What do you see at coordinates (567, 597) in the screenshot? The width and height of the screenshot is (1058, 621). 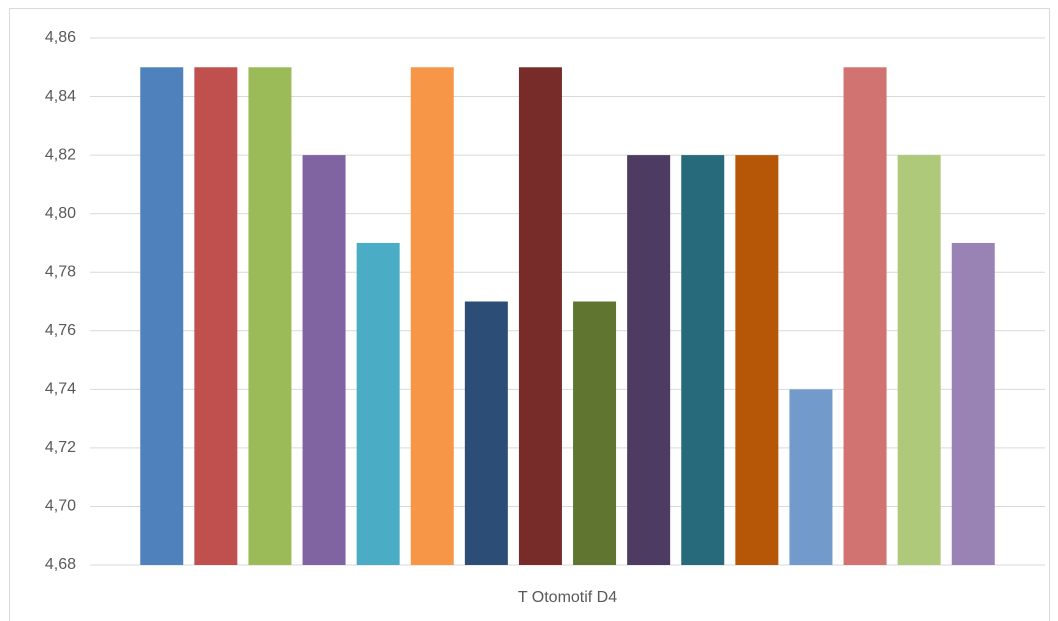 I see `x-tick-label: T Otomotif D4` at bounding box center [567, 597].